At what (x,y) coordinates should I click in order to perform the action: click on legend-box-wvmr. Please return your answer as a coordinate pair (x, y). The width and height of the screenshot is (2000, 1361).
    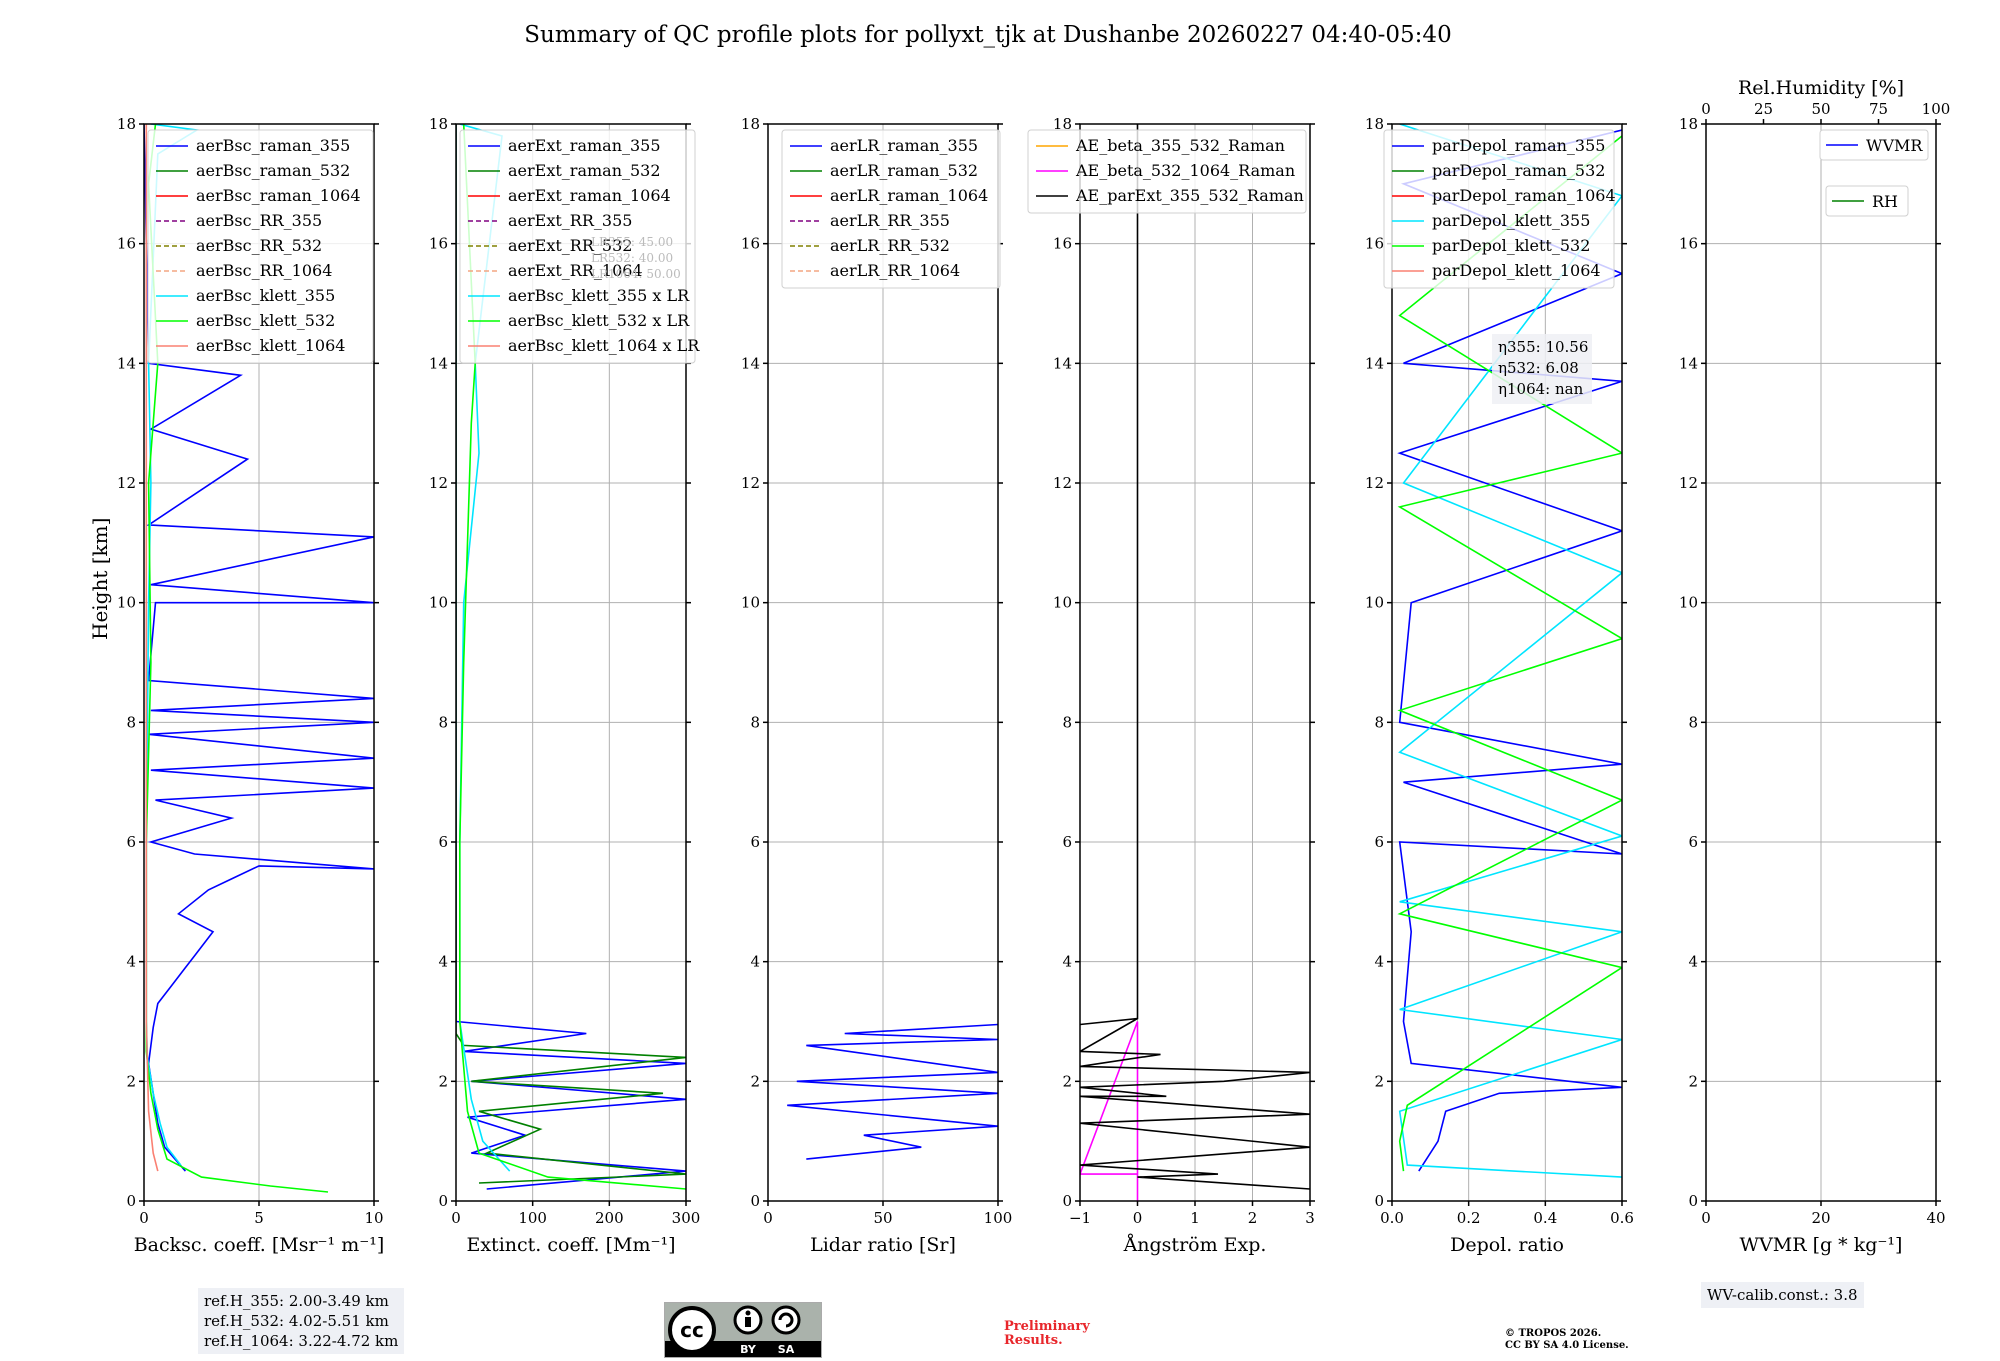
    Looking at the image, I should click on (1874, 145).